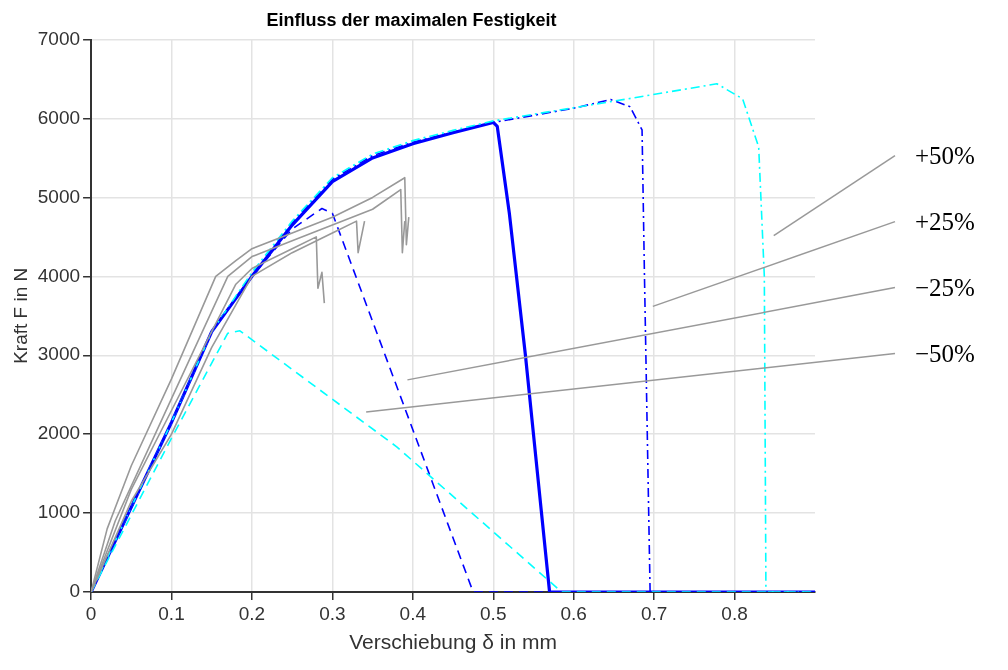 The image size is (1008, 670). What do you see at coordinates (59, 117) in the screenshot?
I see `y-tick-label: 6000` at bounding box center [59, 117].